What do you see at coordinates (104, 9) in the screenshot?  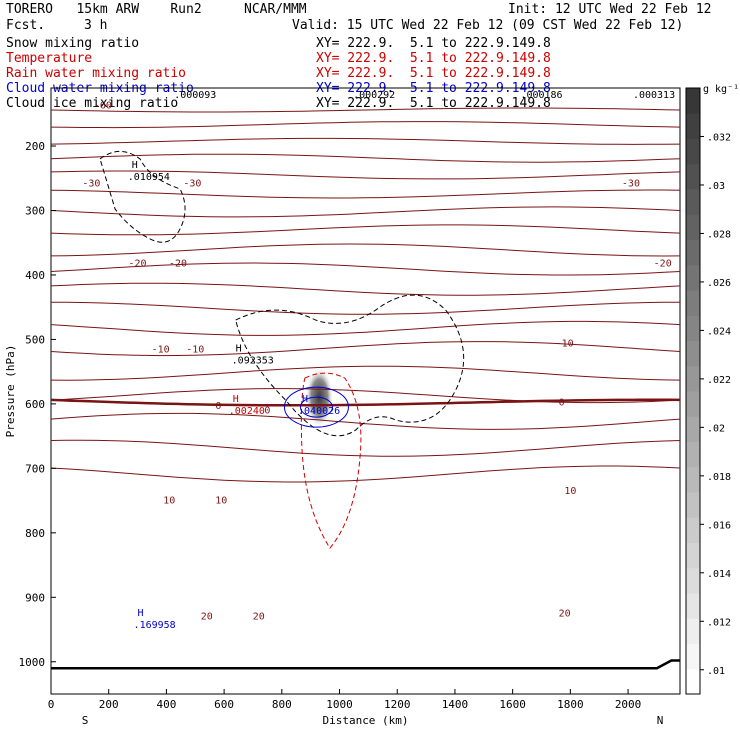 I see `model-title: TORERO 15km ARW Run2` at bounding box center [104, 9].